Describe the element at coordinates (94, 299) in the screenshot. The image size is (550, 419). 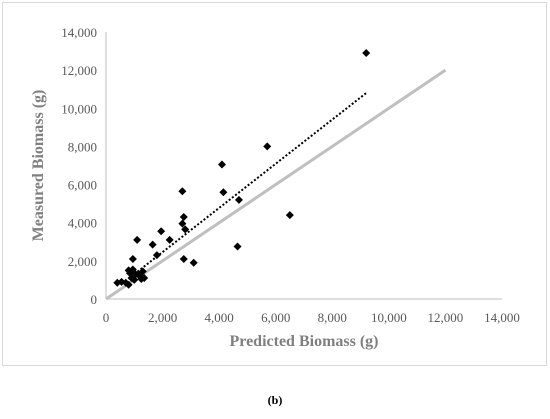
I see `y-tick-label: 0` at that location.